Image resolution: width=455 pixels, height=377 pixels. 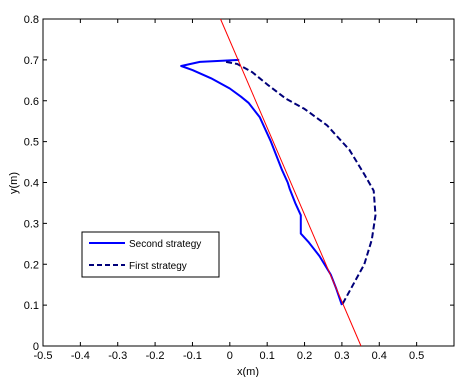 I want to click on x-tick-label: -0.5, so click(x=43, y=356).